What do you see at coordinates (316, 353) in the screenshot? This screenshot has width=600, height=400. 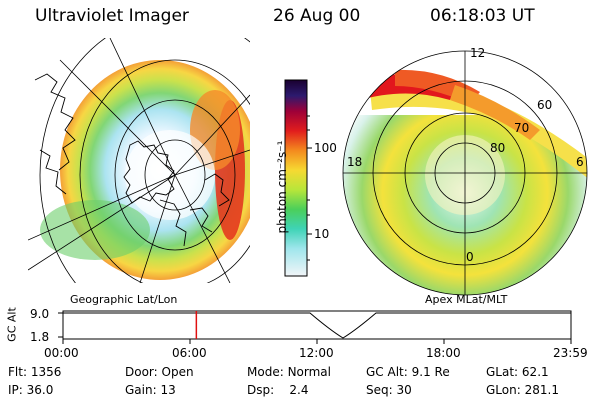 I see `altitude-xtick-2: 12:00` at bounding box center [316, 353].